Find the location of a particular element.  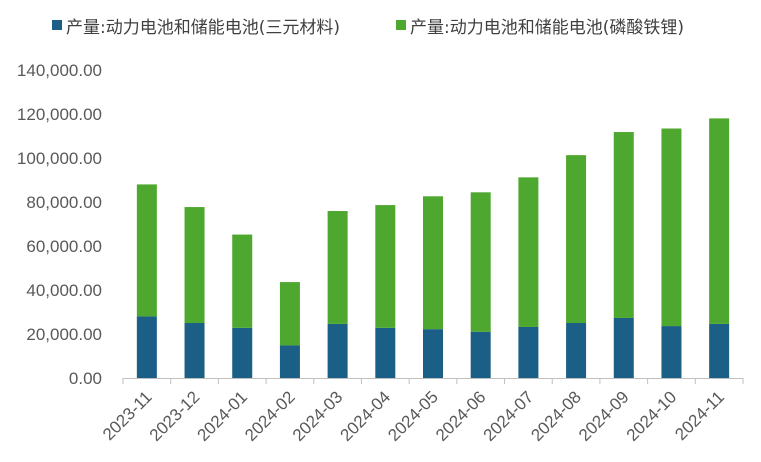

y-tick-label: 0.00 is located at coordinates (85, 378).